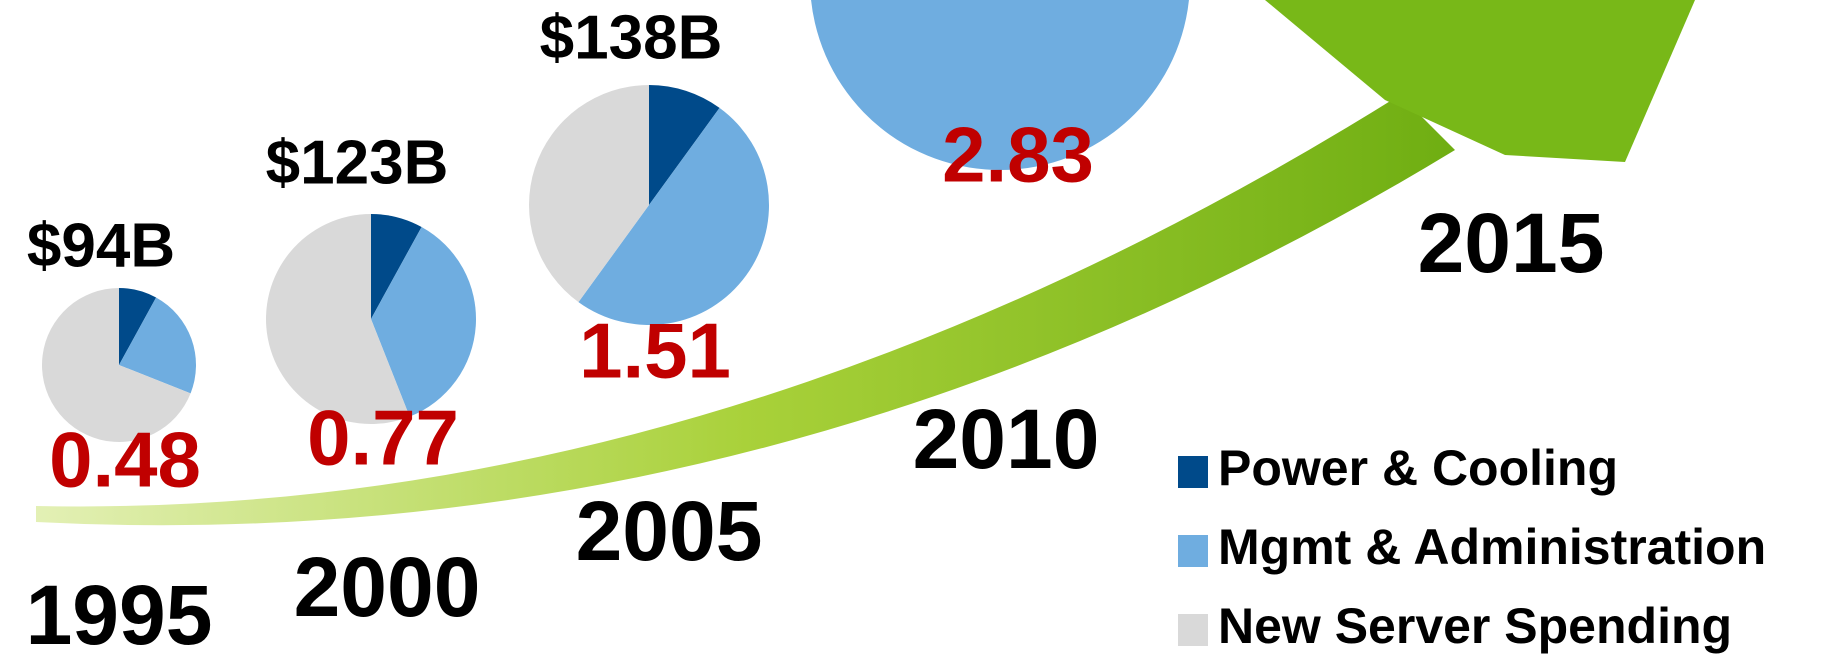  I want to click on pie-total: $138B, so click(631, 37).